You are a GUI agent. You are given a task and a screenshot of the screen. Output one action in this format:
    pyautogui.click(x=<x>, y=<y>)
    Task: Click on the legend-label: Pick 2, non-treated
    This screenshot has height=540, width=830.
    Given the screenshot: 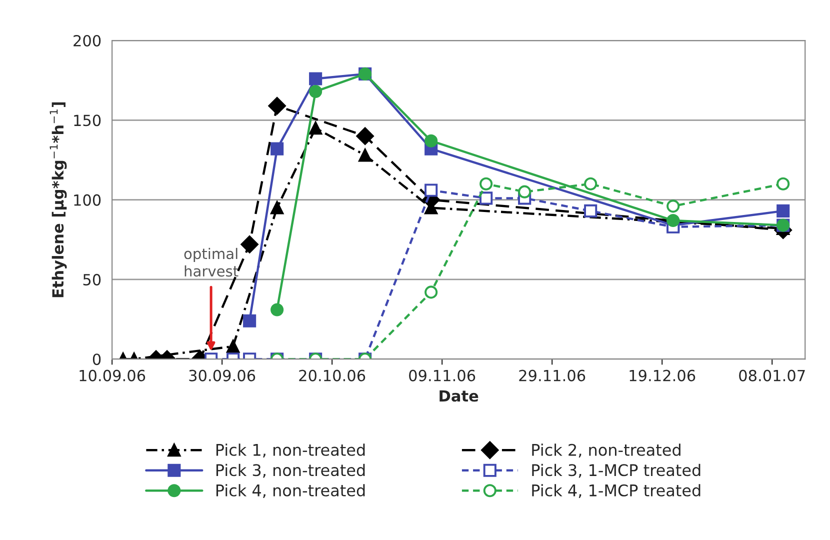 What is the action you would take?
    pyautogui.click(x=606, y=451)
    